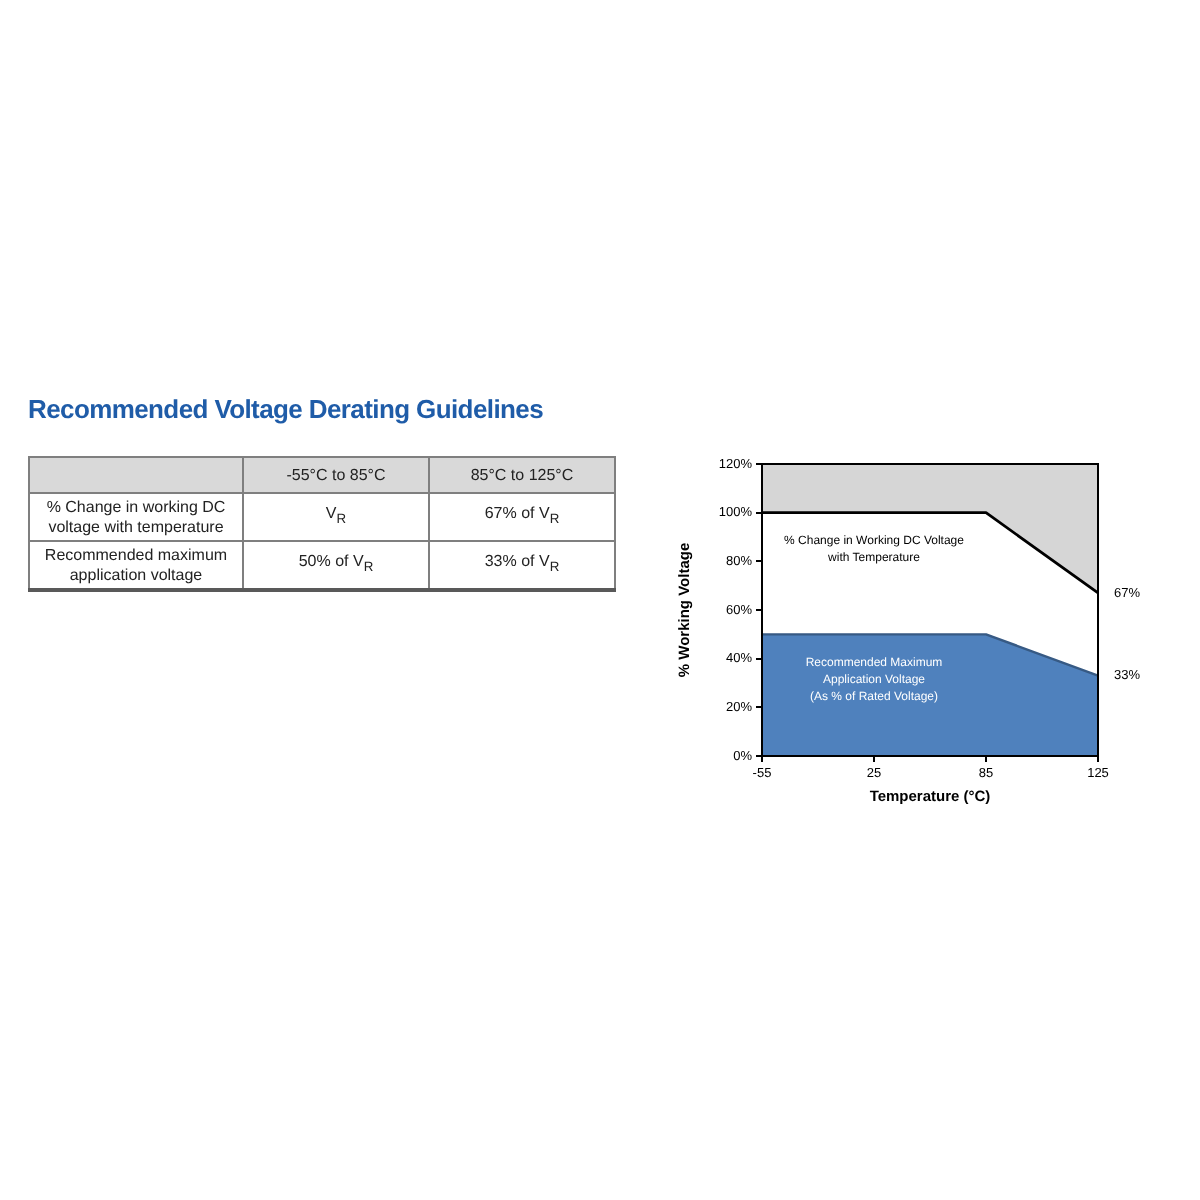 The image size is (1200, 1200). Describe the element at coordinates (336, 517) in the screenshot. I see `text: V$_{R}$` at that location.